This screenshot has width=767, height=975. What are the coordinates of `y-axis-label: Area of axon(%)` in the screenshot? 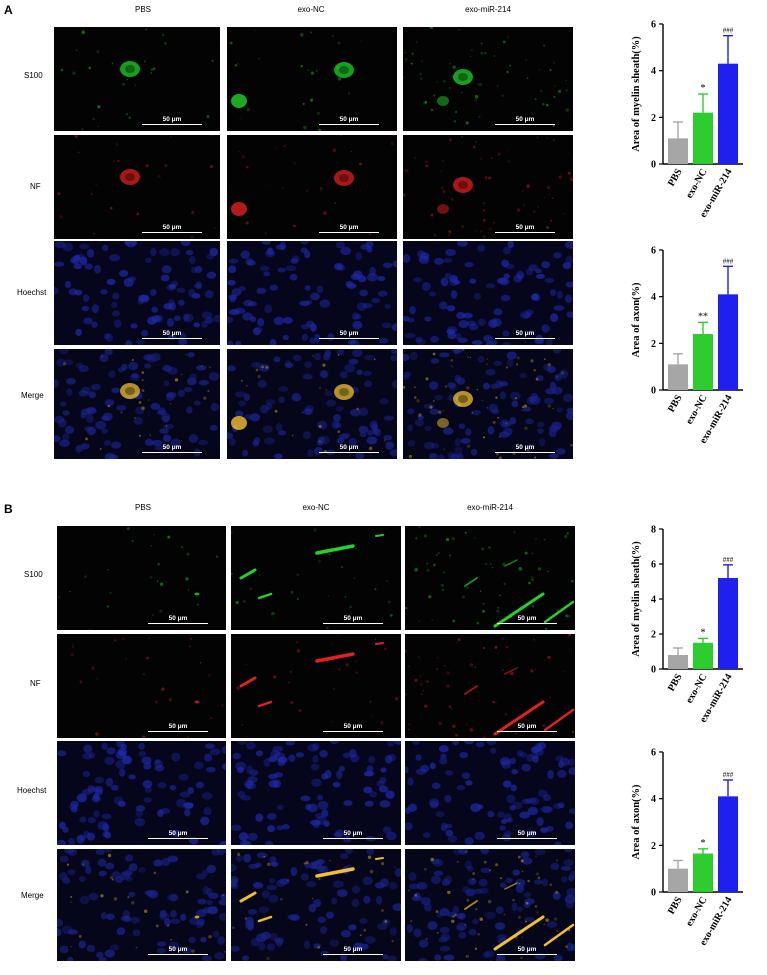 It's located at (636, 822).